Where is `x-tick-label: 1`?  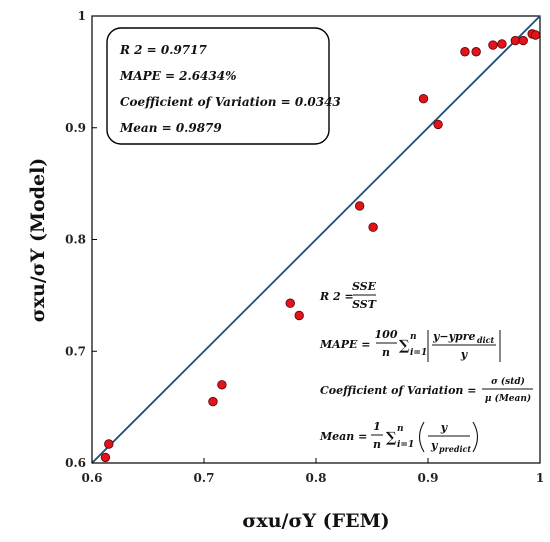
x-tick-label: 1 is located at coordinates (540, 478).